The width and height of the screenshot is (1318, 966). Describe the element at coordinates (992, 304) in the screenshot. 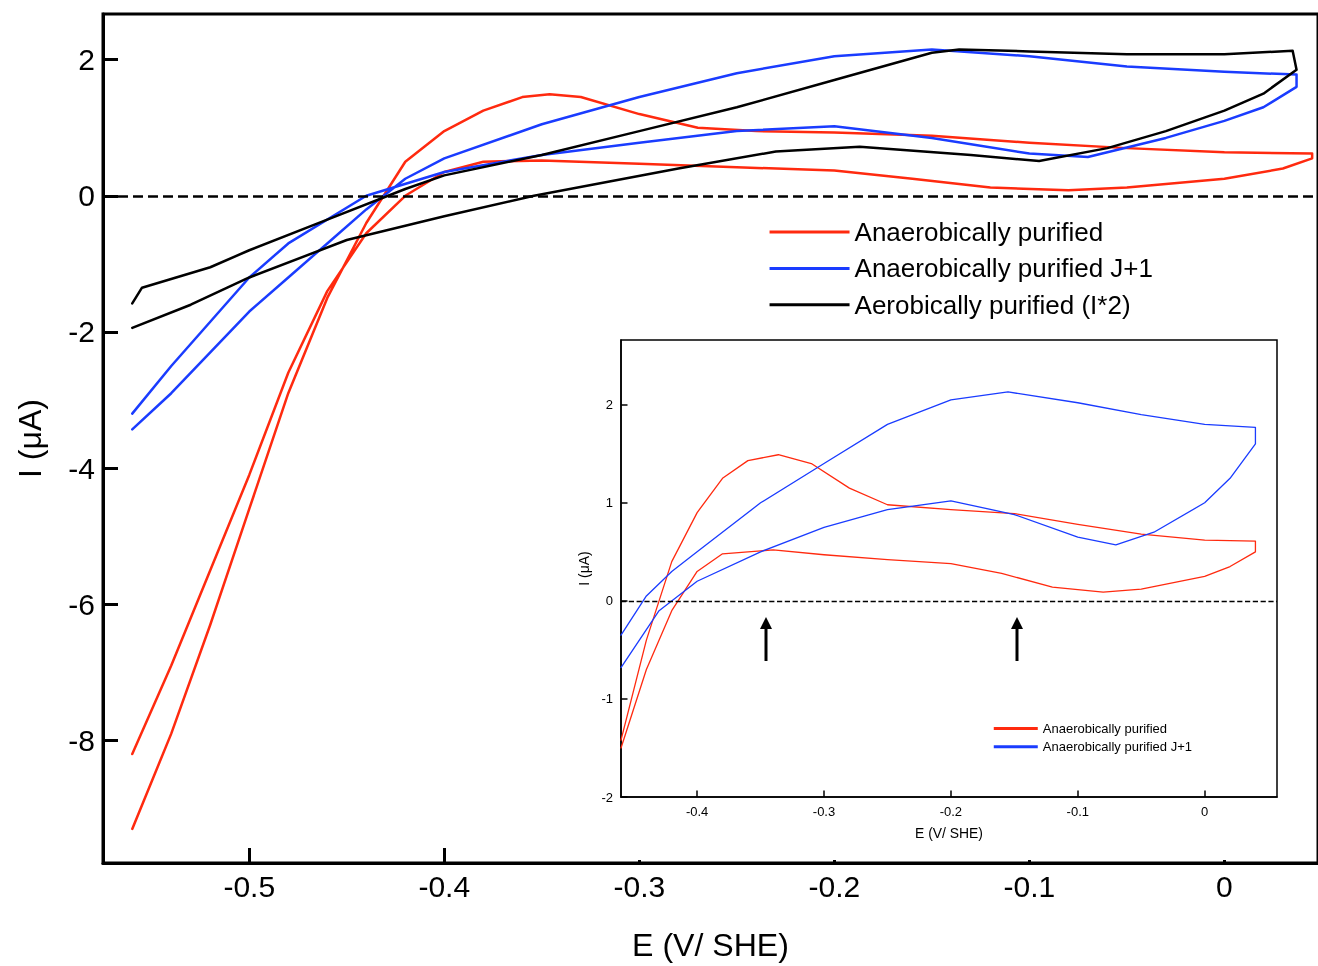

I see `legend-label: Aerobically purified (I*2)` at that location.